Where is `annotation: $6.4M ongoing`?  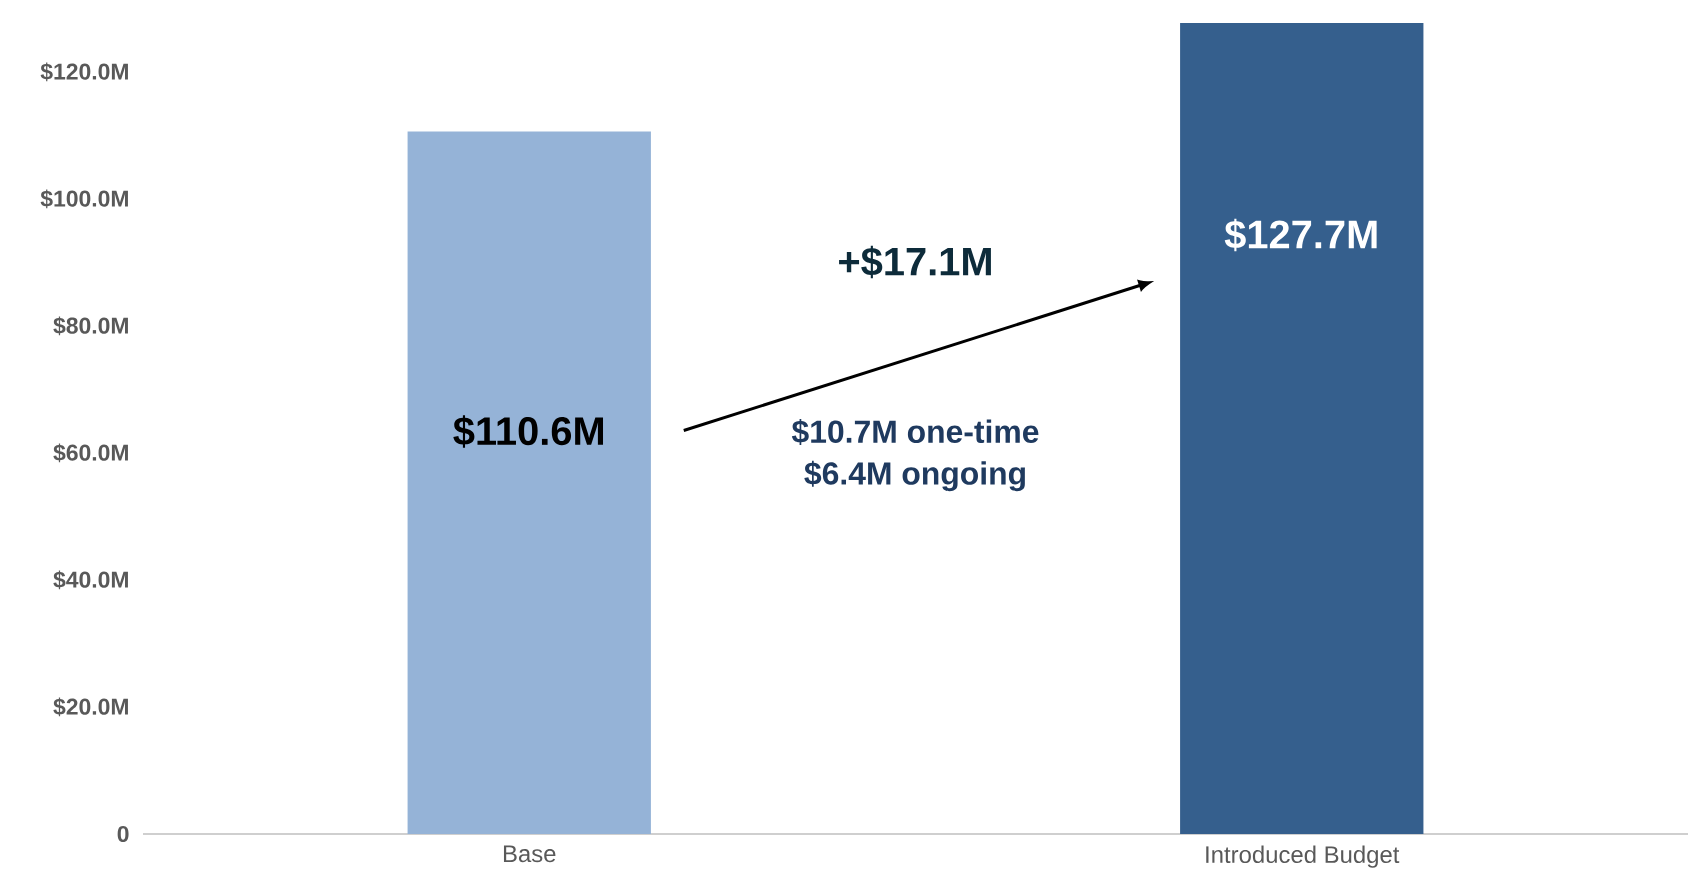
annotation: $6.4M ongoing is located at coordinates (914, 476).